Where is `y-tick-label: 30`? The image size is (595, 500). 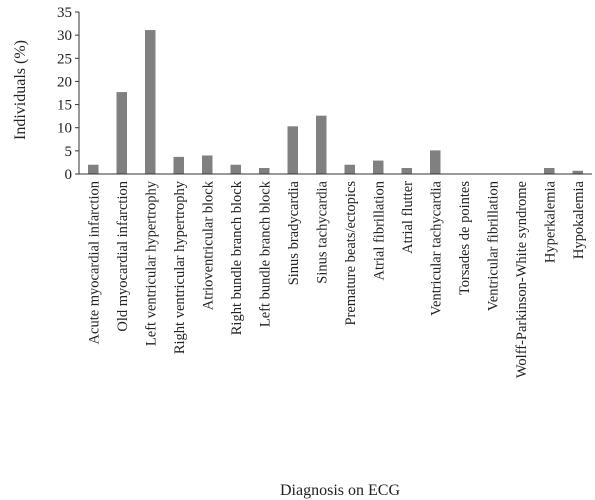 y-tick-label: 30 is located at coordinates (64, 36).